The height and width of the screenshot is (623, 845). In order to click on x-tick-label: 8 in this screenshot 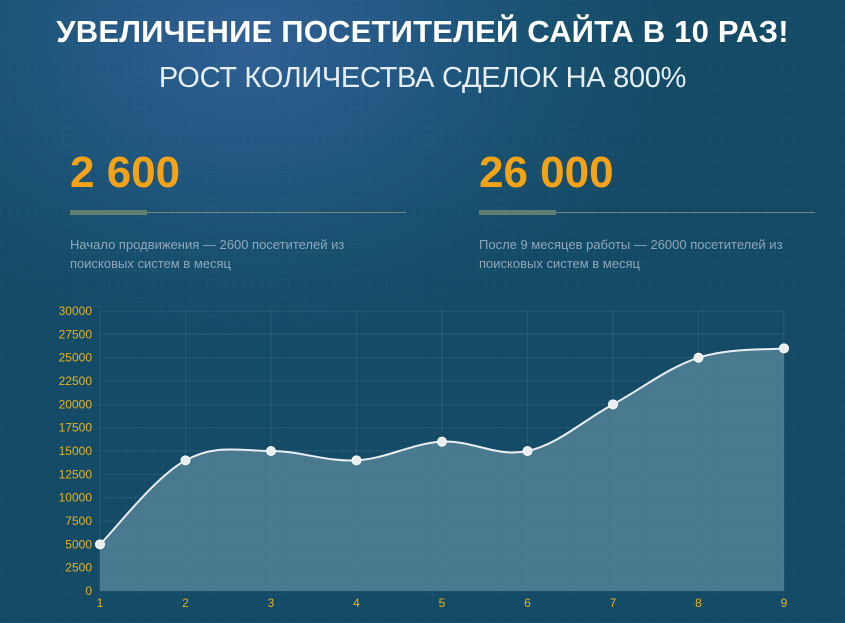, I will do `click(698, 603)`.